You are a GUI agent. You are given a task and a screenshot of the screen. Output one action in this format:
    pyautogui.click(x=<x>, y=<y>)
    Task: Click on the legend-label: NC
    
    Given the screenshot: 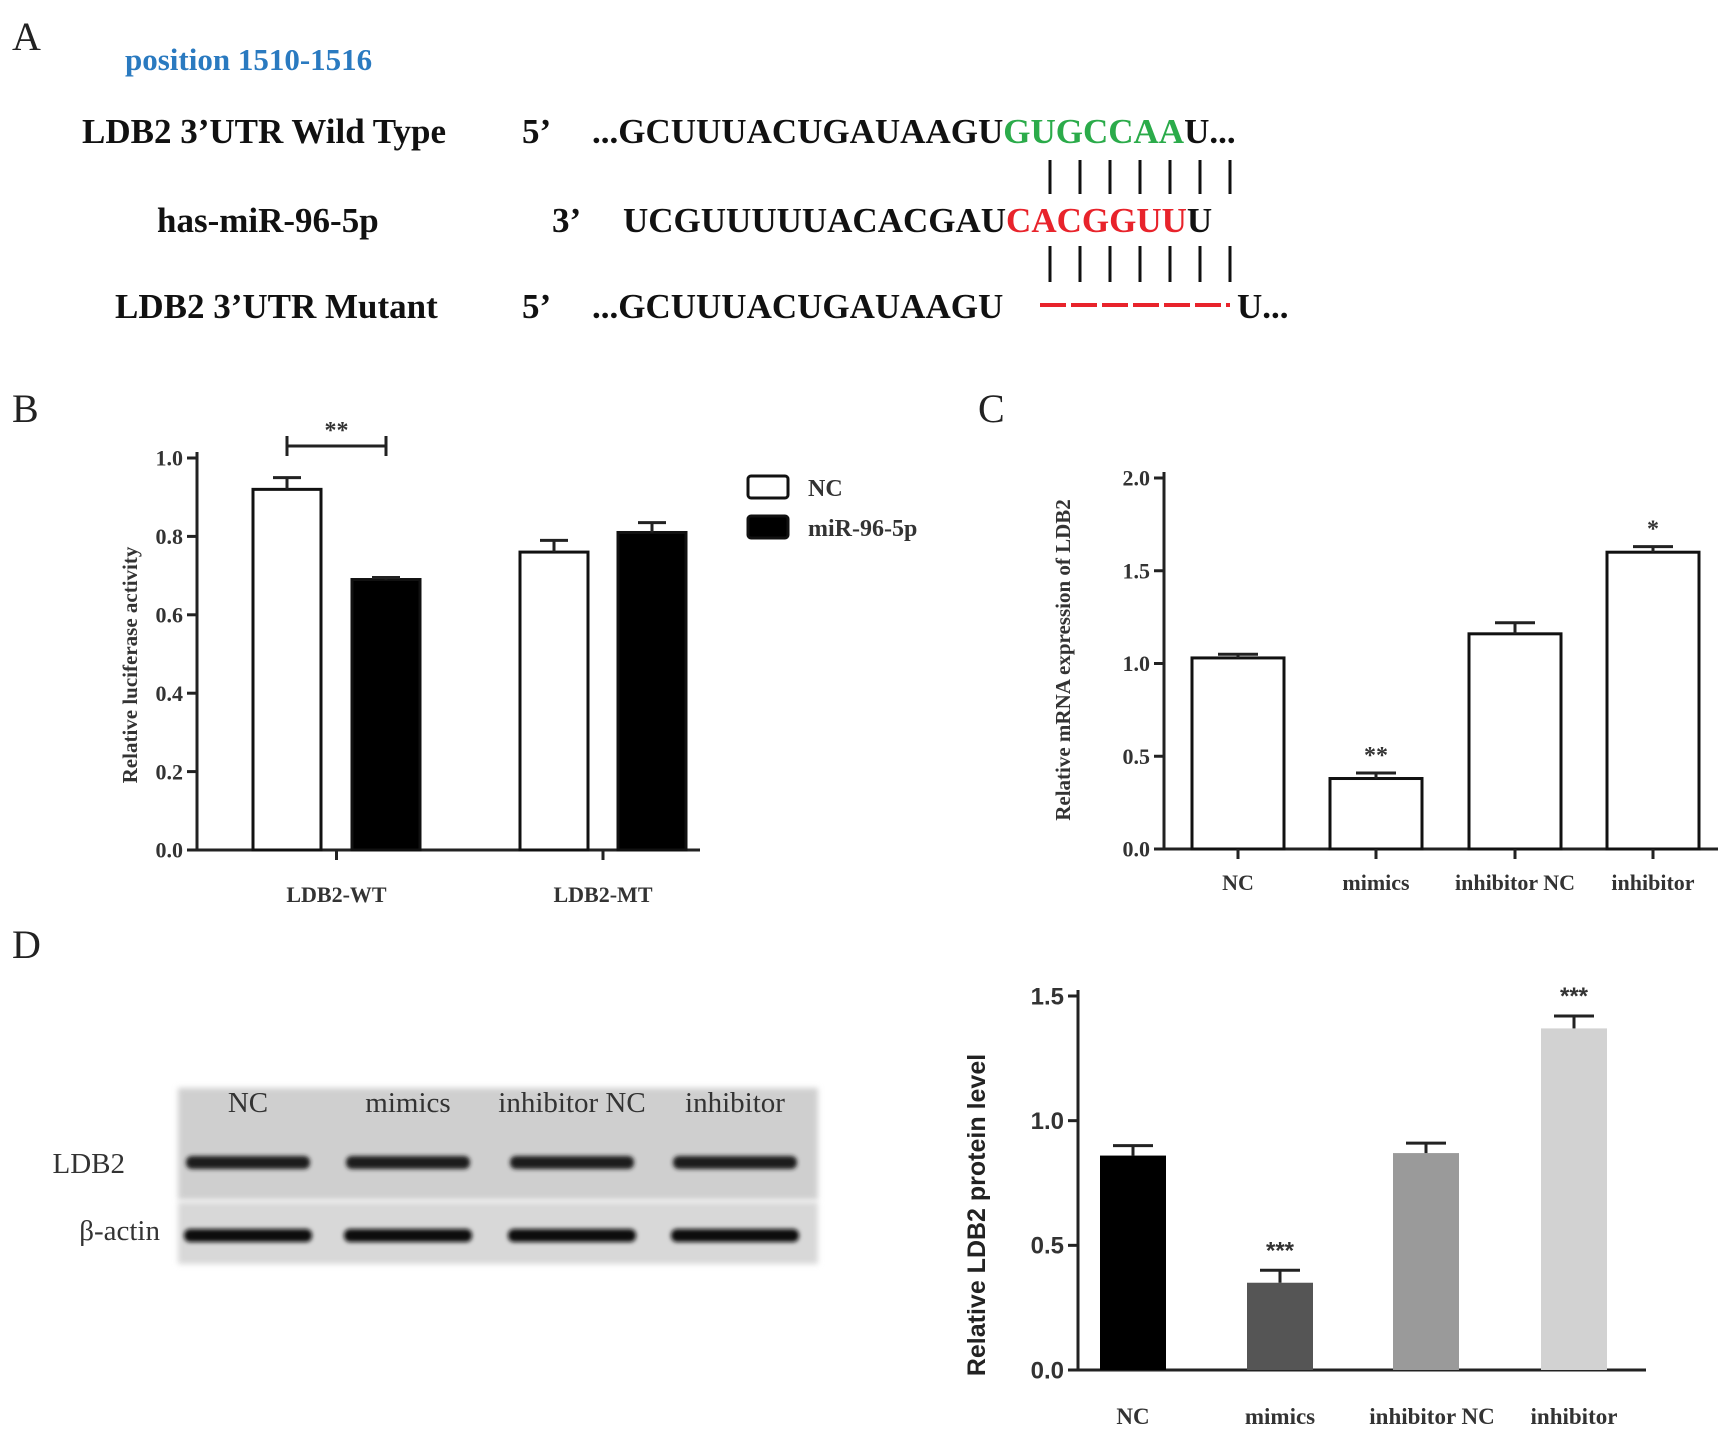 What is the action you would take?
    pyautogui.click(x=825, y=489)
    